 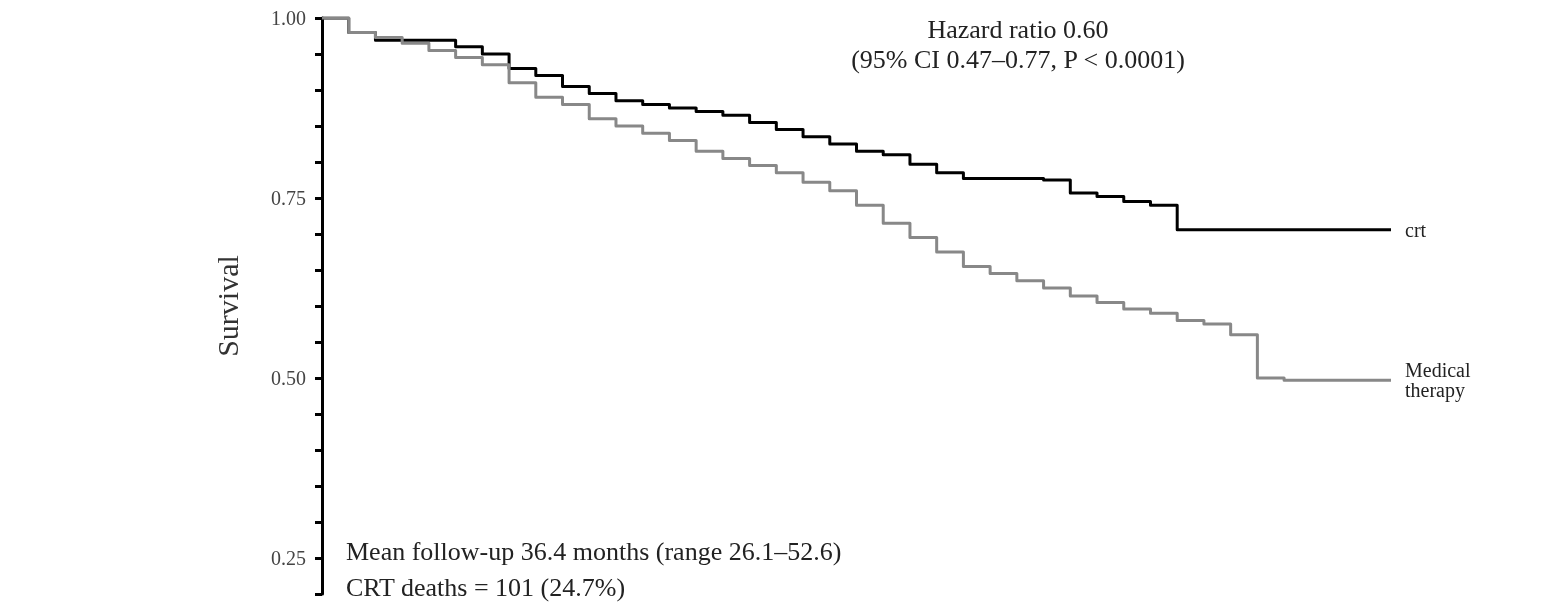 I want to click on annotation: Mean follow-up 36.4 months (range 26.1–52.6), so click(x=594, y=551).